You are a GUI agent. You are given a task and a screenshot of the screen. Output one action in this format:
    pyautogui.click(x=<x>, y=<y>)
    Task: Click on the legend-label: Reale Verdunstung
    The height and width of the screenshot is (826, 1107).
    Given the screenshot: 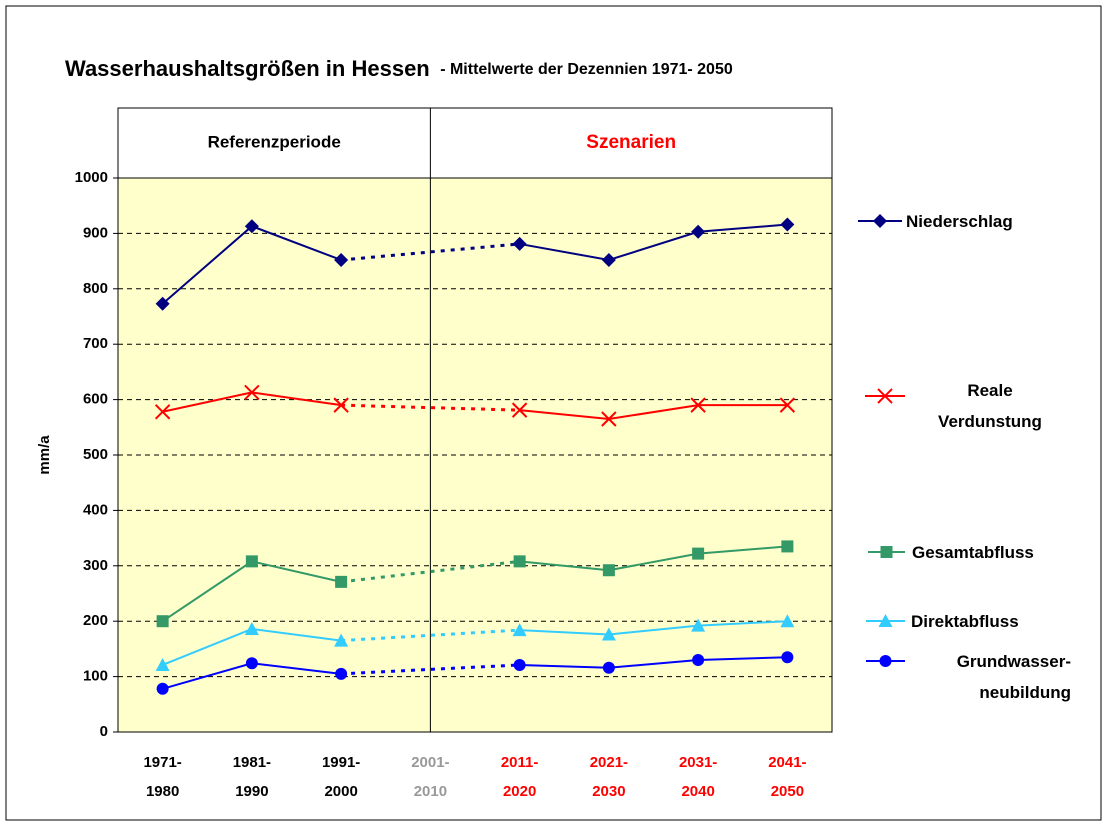 What is the action you would take?
    pyautogui.click(x=990, y=406)
    